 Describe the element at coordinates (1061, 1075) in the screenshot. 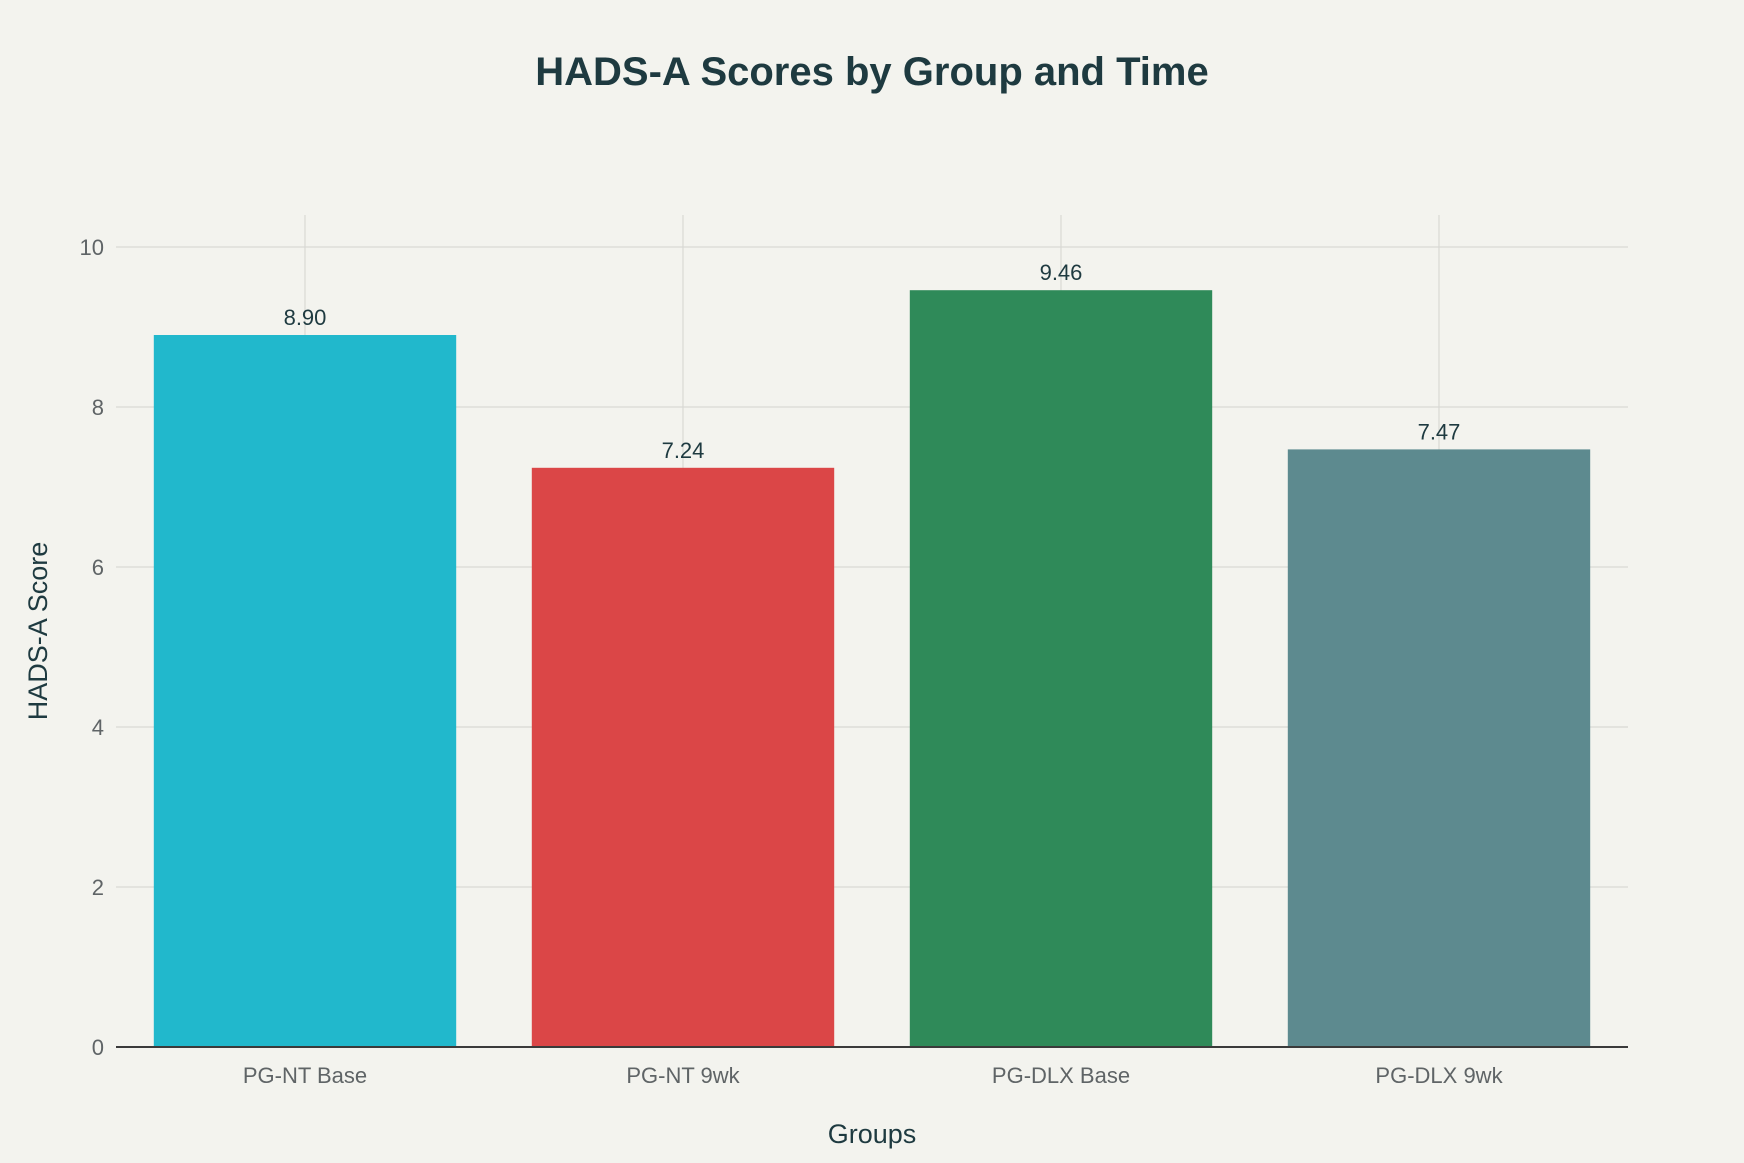

I see `x-tick-label: PG-DLX Base` at that location.